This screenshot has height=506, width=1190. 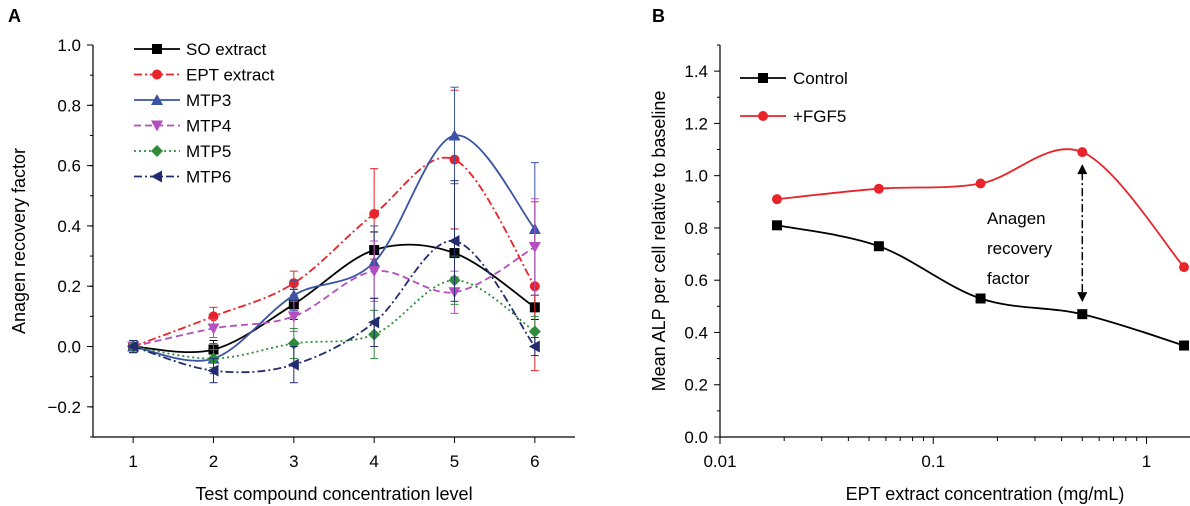 What do you see at coordinates (1082, 169) in the screenshot?
I see `annotation-arrowhead-up` at bounding box center [1082, 169].